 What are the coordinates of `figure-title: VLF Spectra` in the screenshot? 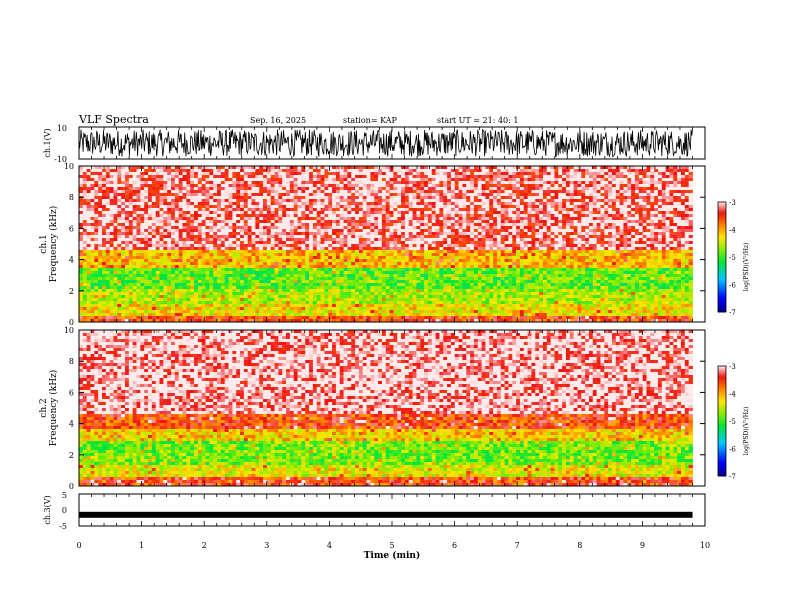 It's located at (113, 119).